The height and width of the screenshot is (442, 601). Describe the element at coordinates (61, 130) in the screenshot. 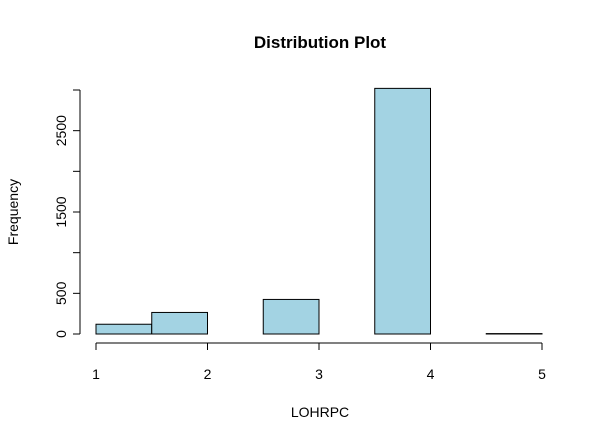

I see `y-tick-label: 2500` at that location.